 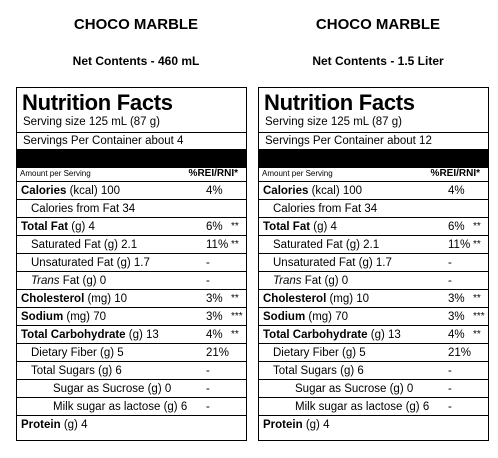 I want to click on nutrient-label-bold: Total Carbohydrate, so click(x=73, y=335).